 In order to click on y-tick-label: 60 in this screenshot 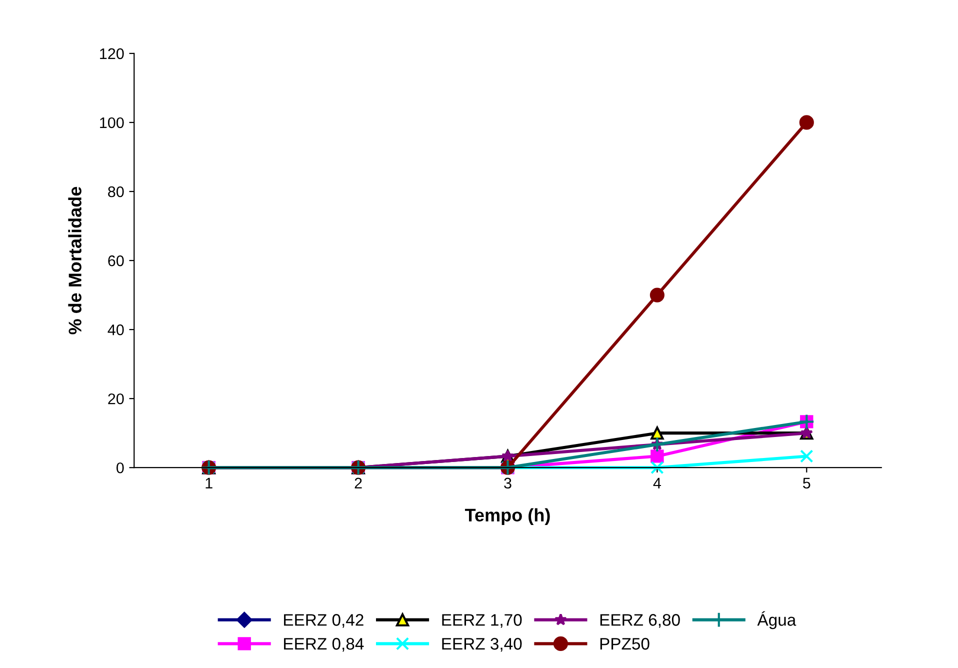, I will do `click(116, 260)`.